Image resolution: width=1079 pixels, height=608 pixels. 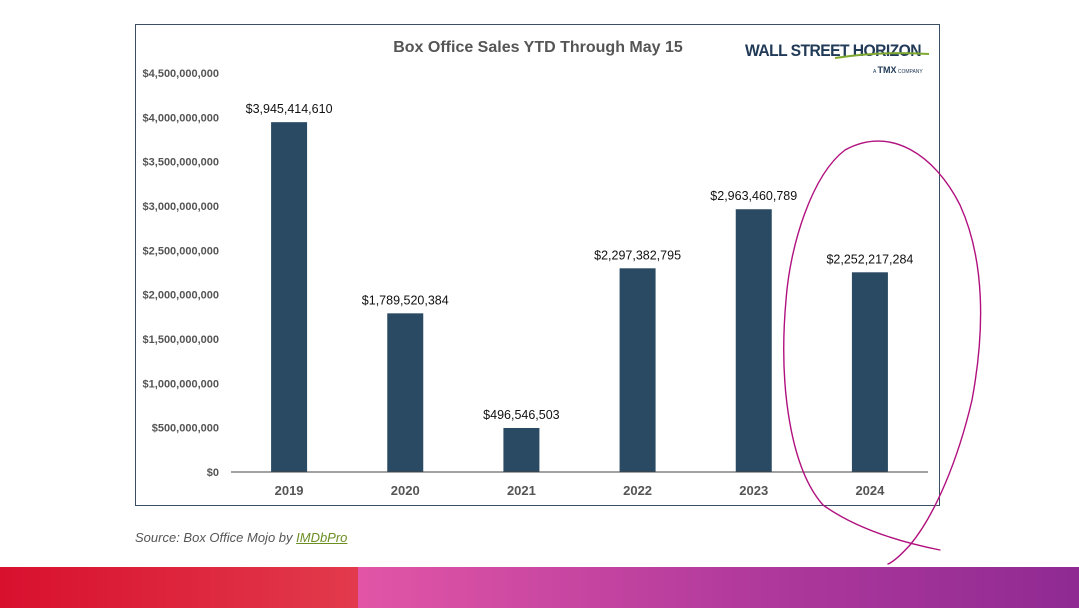 I want to click on source-note: Source: Box Office Mojo by IMDbPro, so click(x=241, y=537).